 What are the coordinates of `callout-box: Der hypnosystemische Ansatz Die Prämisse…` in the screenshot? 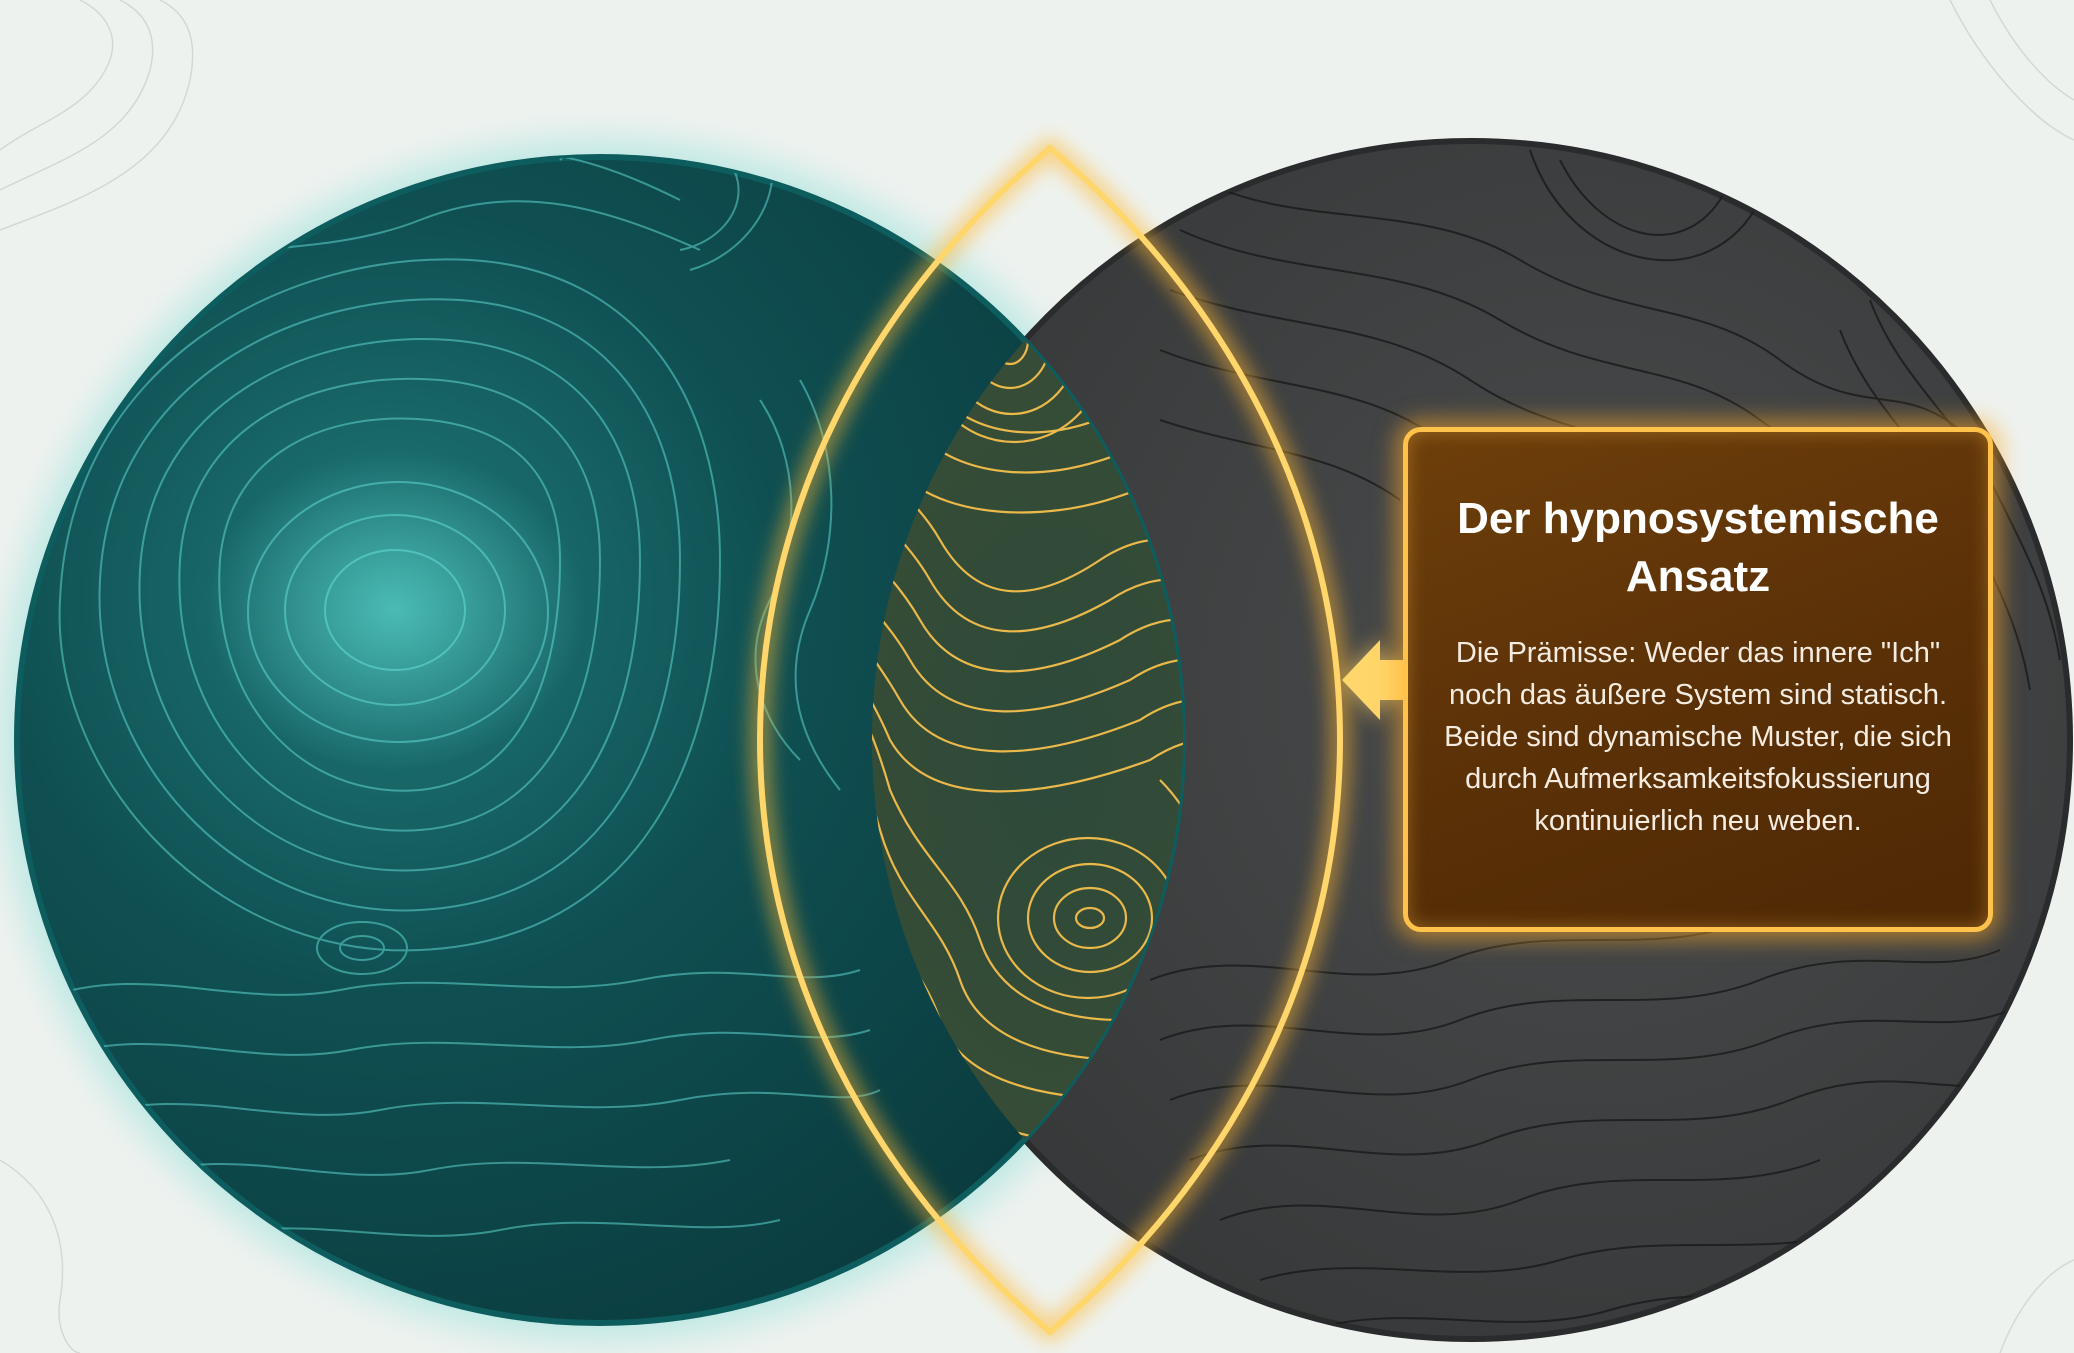 It's located at (1698, 679).